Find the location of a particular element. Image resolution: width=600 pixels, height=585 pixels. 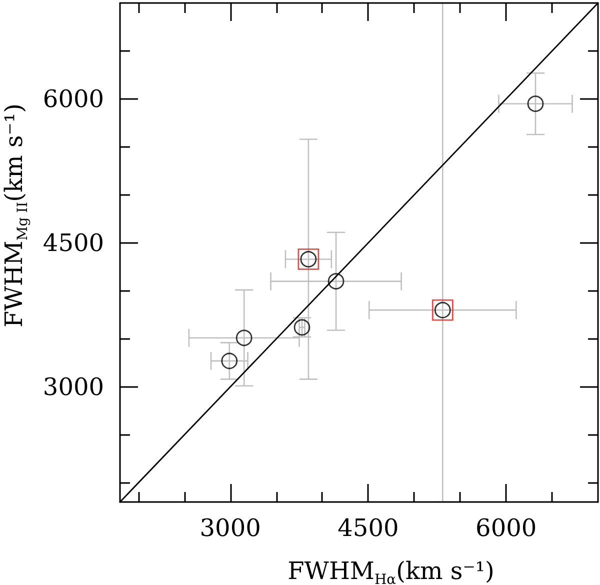

y-axis-title: FWHMMg II(km s⁻¹) is located at coordinates (15, 216).